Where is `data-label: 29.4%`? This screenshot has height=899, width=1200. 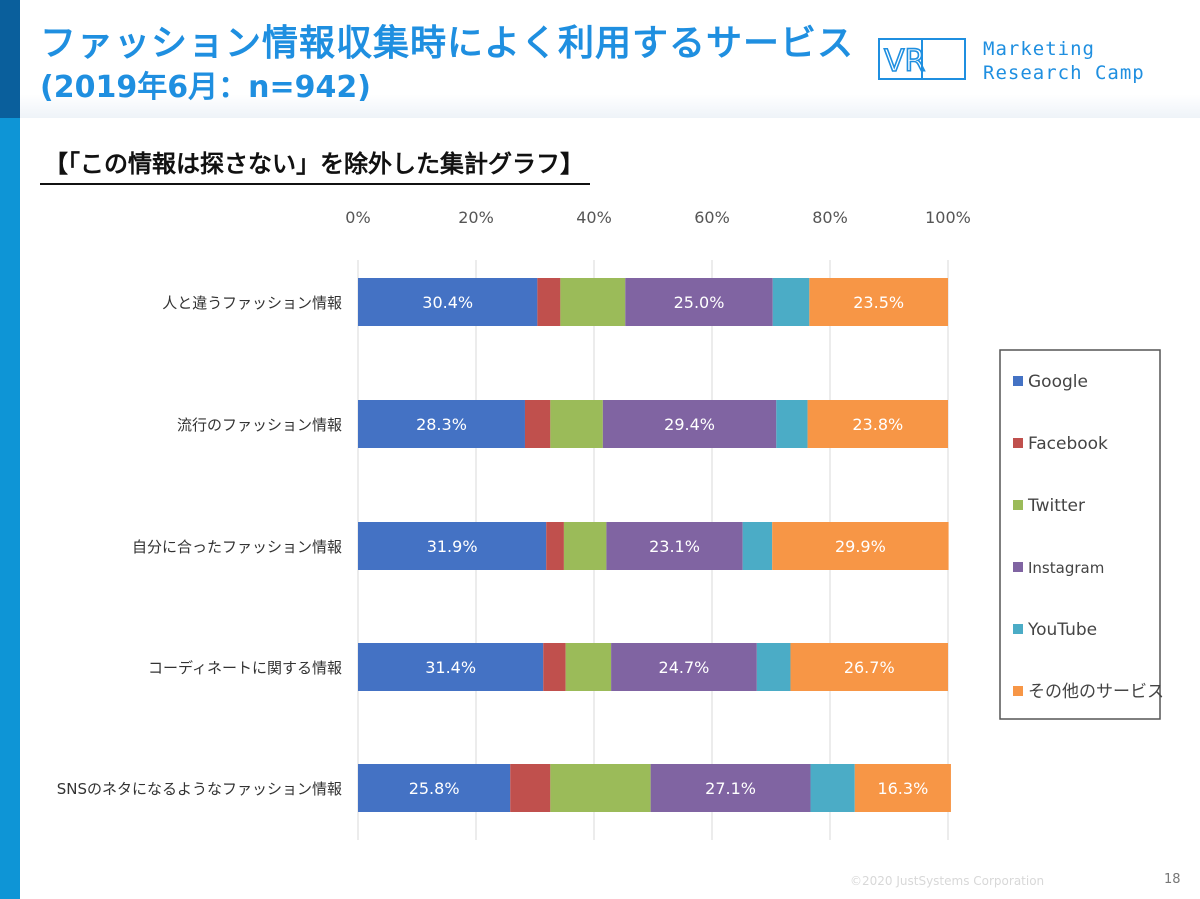 data-label: 29.4% is located at coordinates (689, 424).